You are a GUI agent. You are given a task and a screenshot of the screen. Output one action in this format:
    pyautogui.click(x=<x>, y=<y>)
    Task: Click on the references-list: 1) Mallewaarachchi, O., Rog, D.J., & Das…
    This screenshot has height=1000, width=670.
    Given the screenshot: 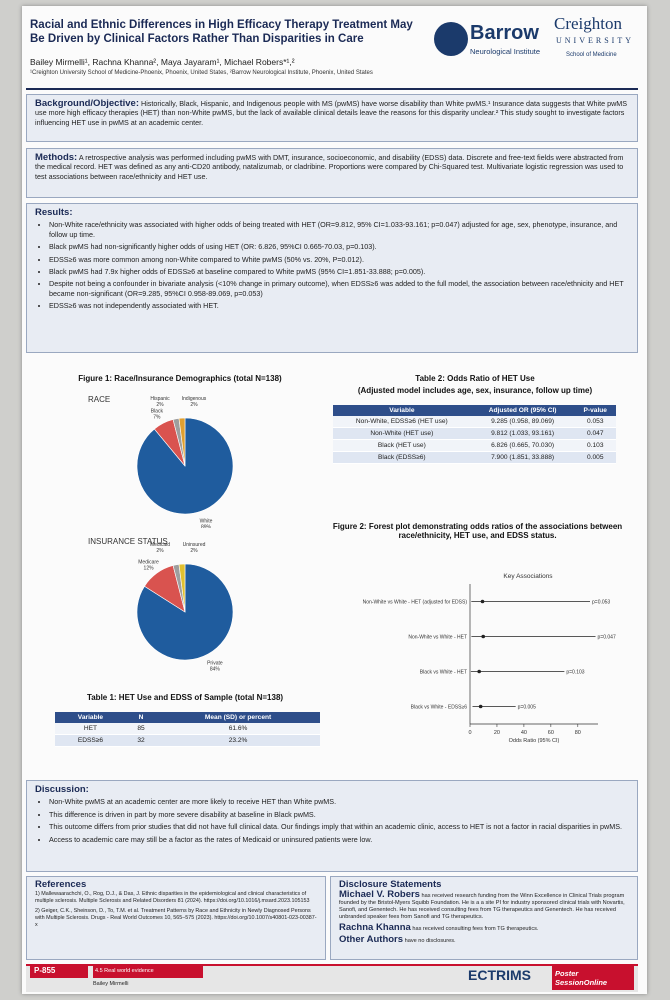 What is the action you would take?
    pyautogui.click(x=176, y=910)
    